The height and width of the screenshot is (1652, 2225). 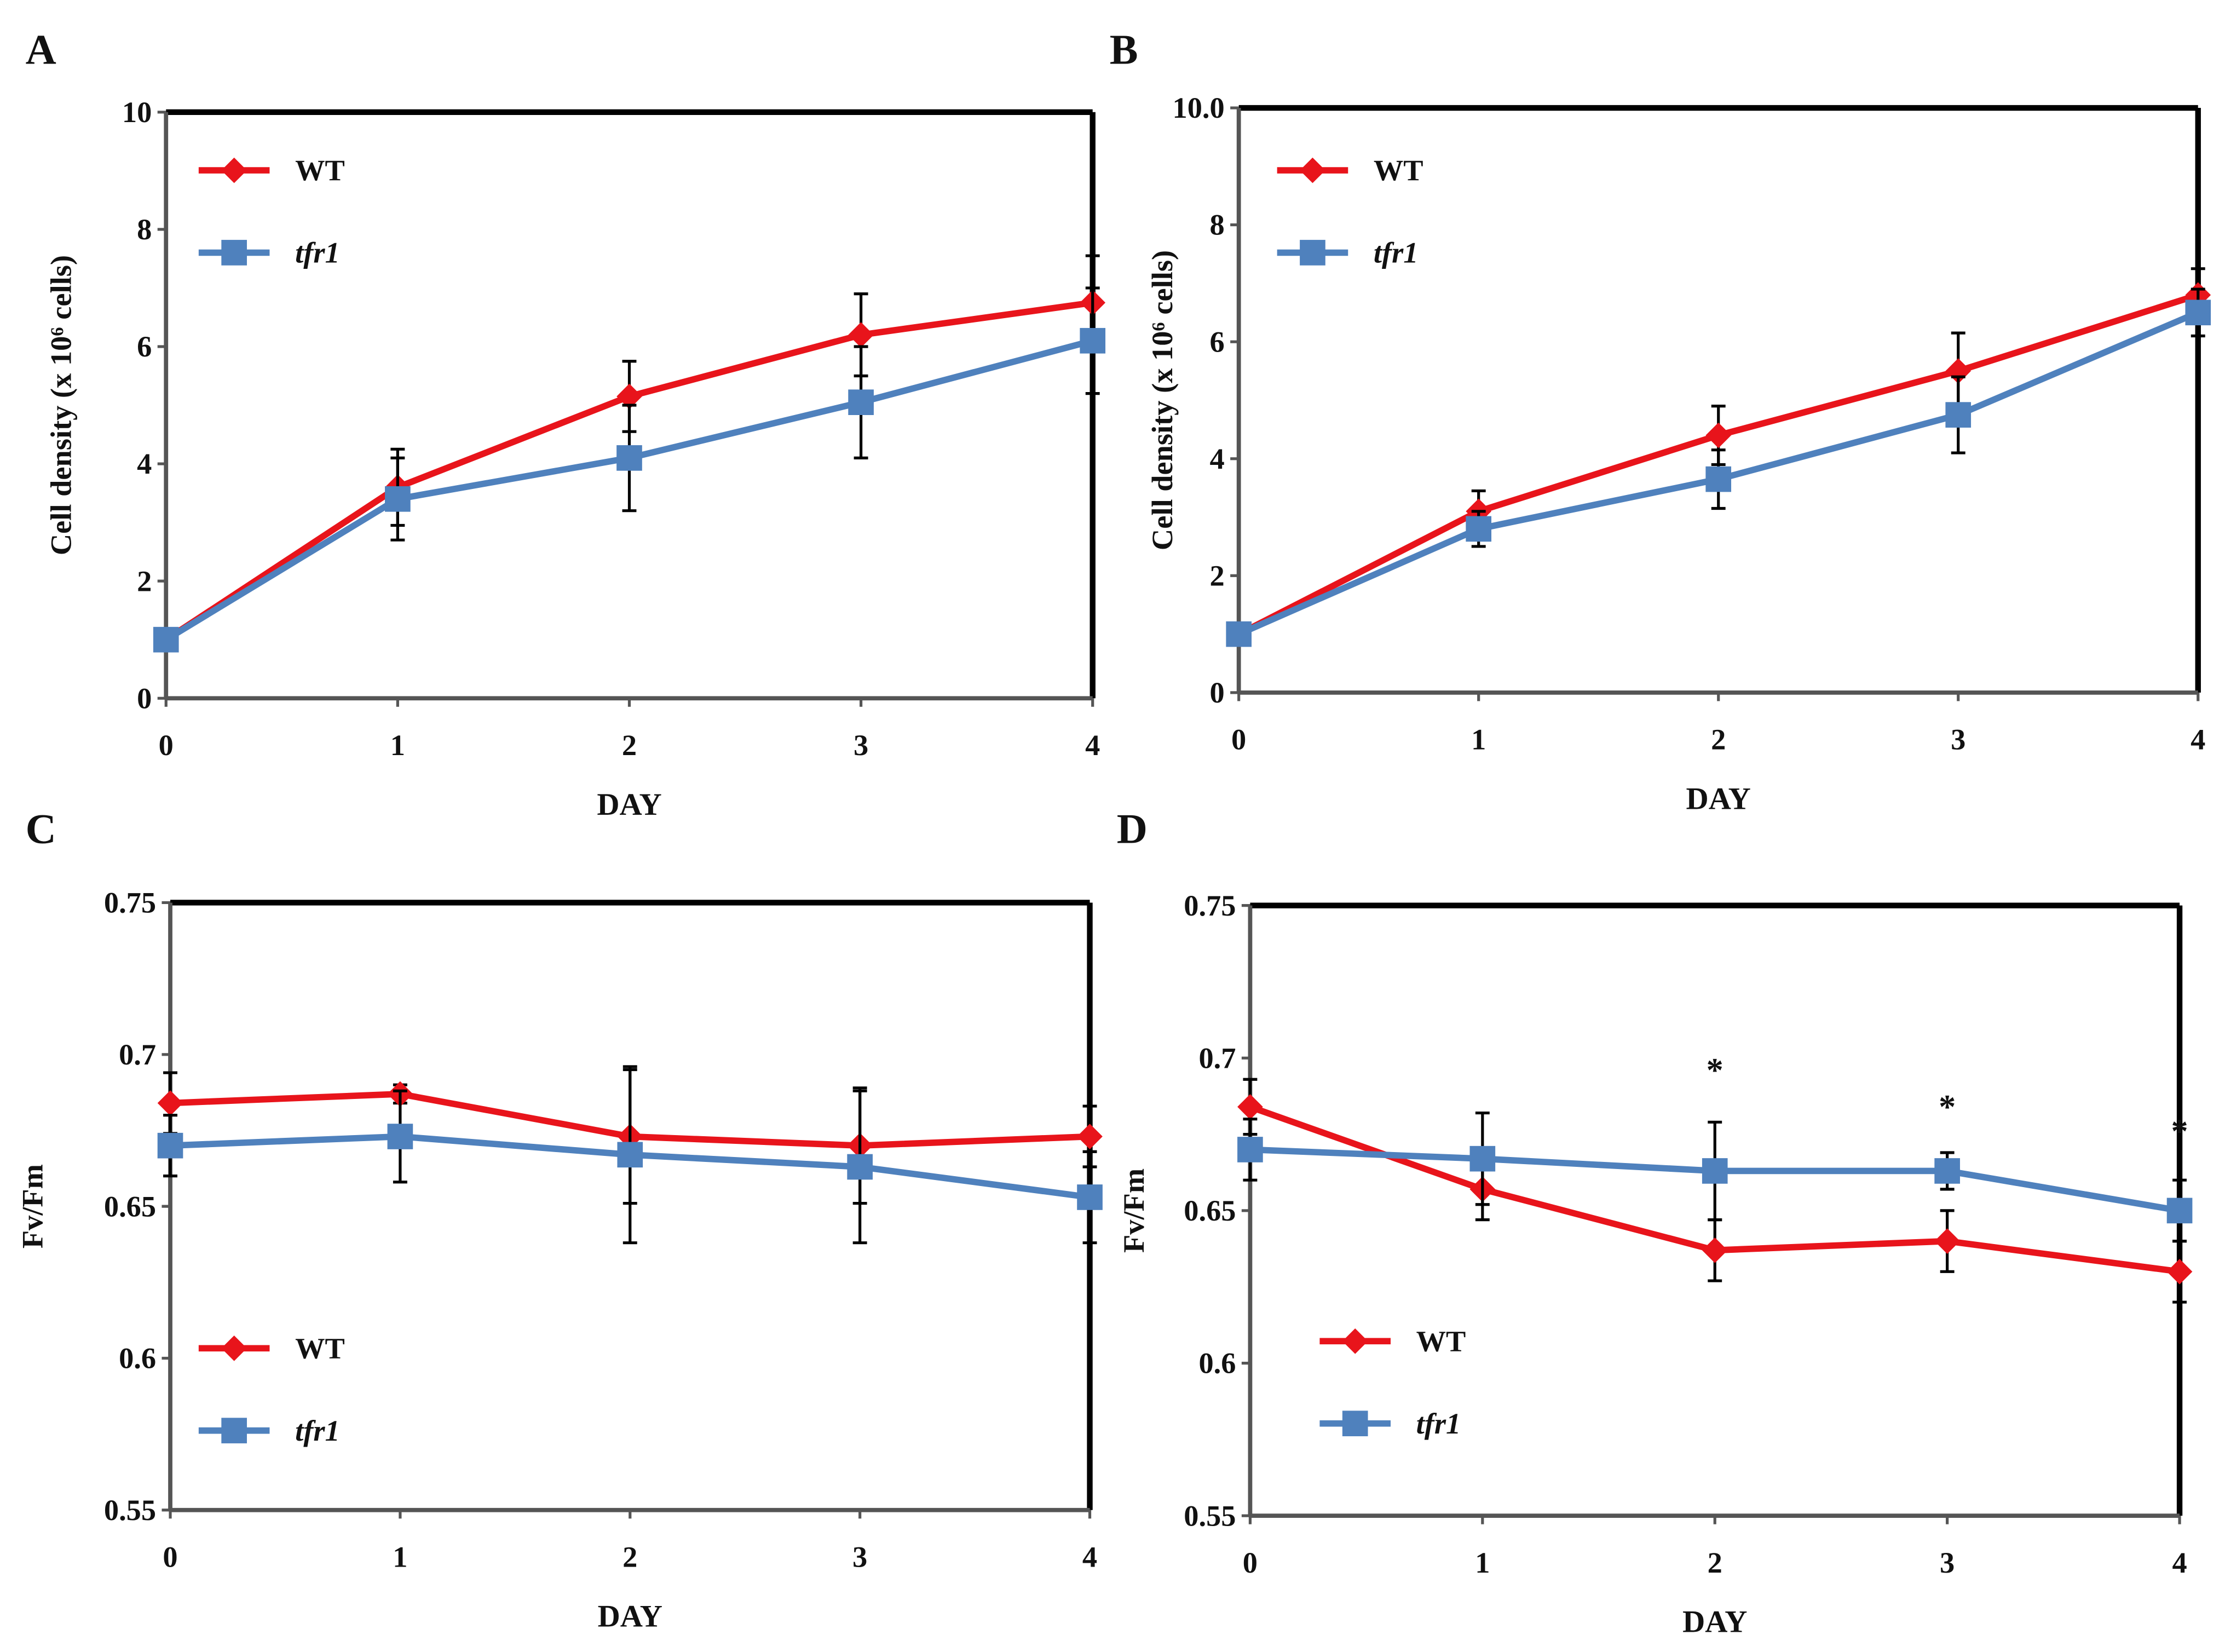 What do you see at coordinates (137, 113) in the screenshot?
I see `y-tick-label: 10` at bounding box center [137, 113].